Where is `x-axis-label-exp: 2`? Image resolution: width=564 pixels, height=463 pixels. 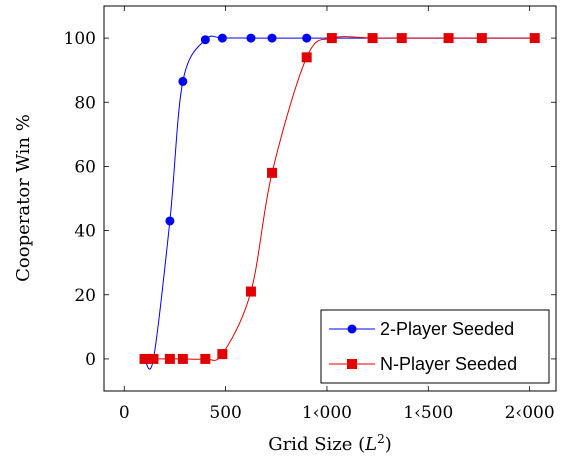 x-axis-label-exp: 2 is located at coordinates (381, 439).